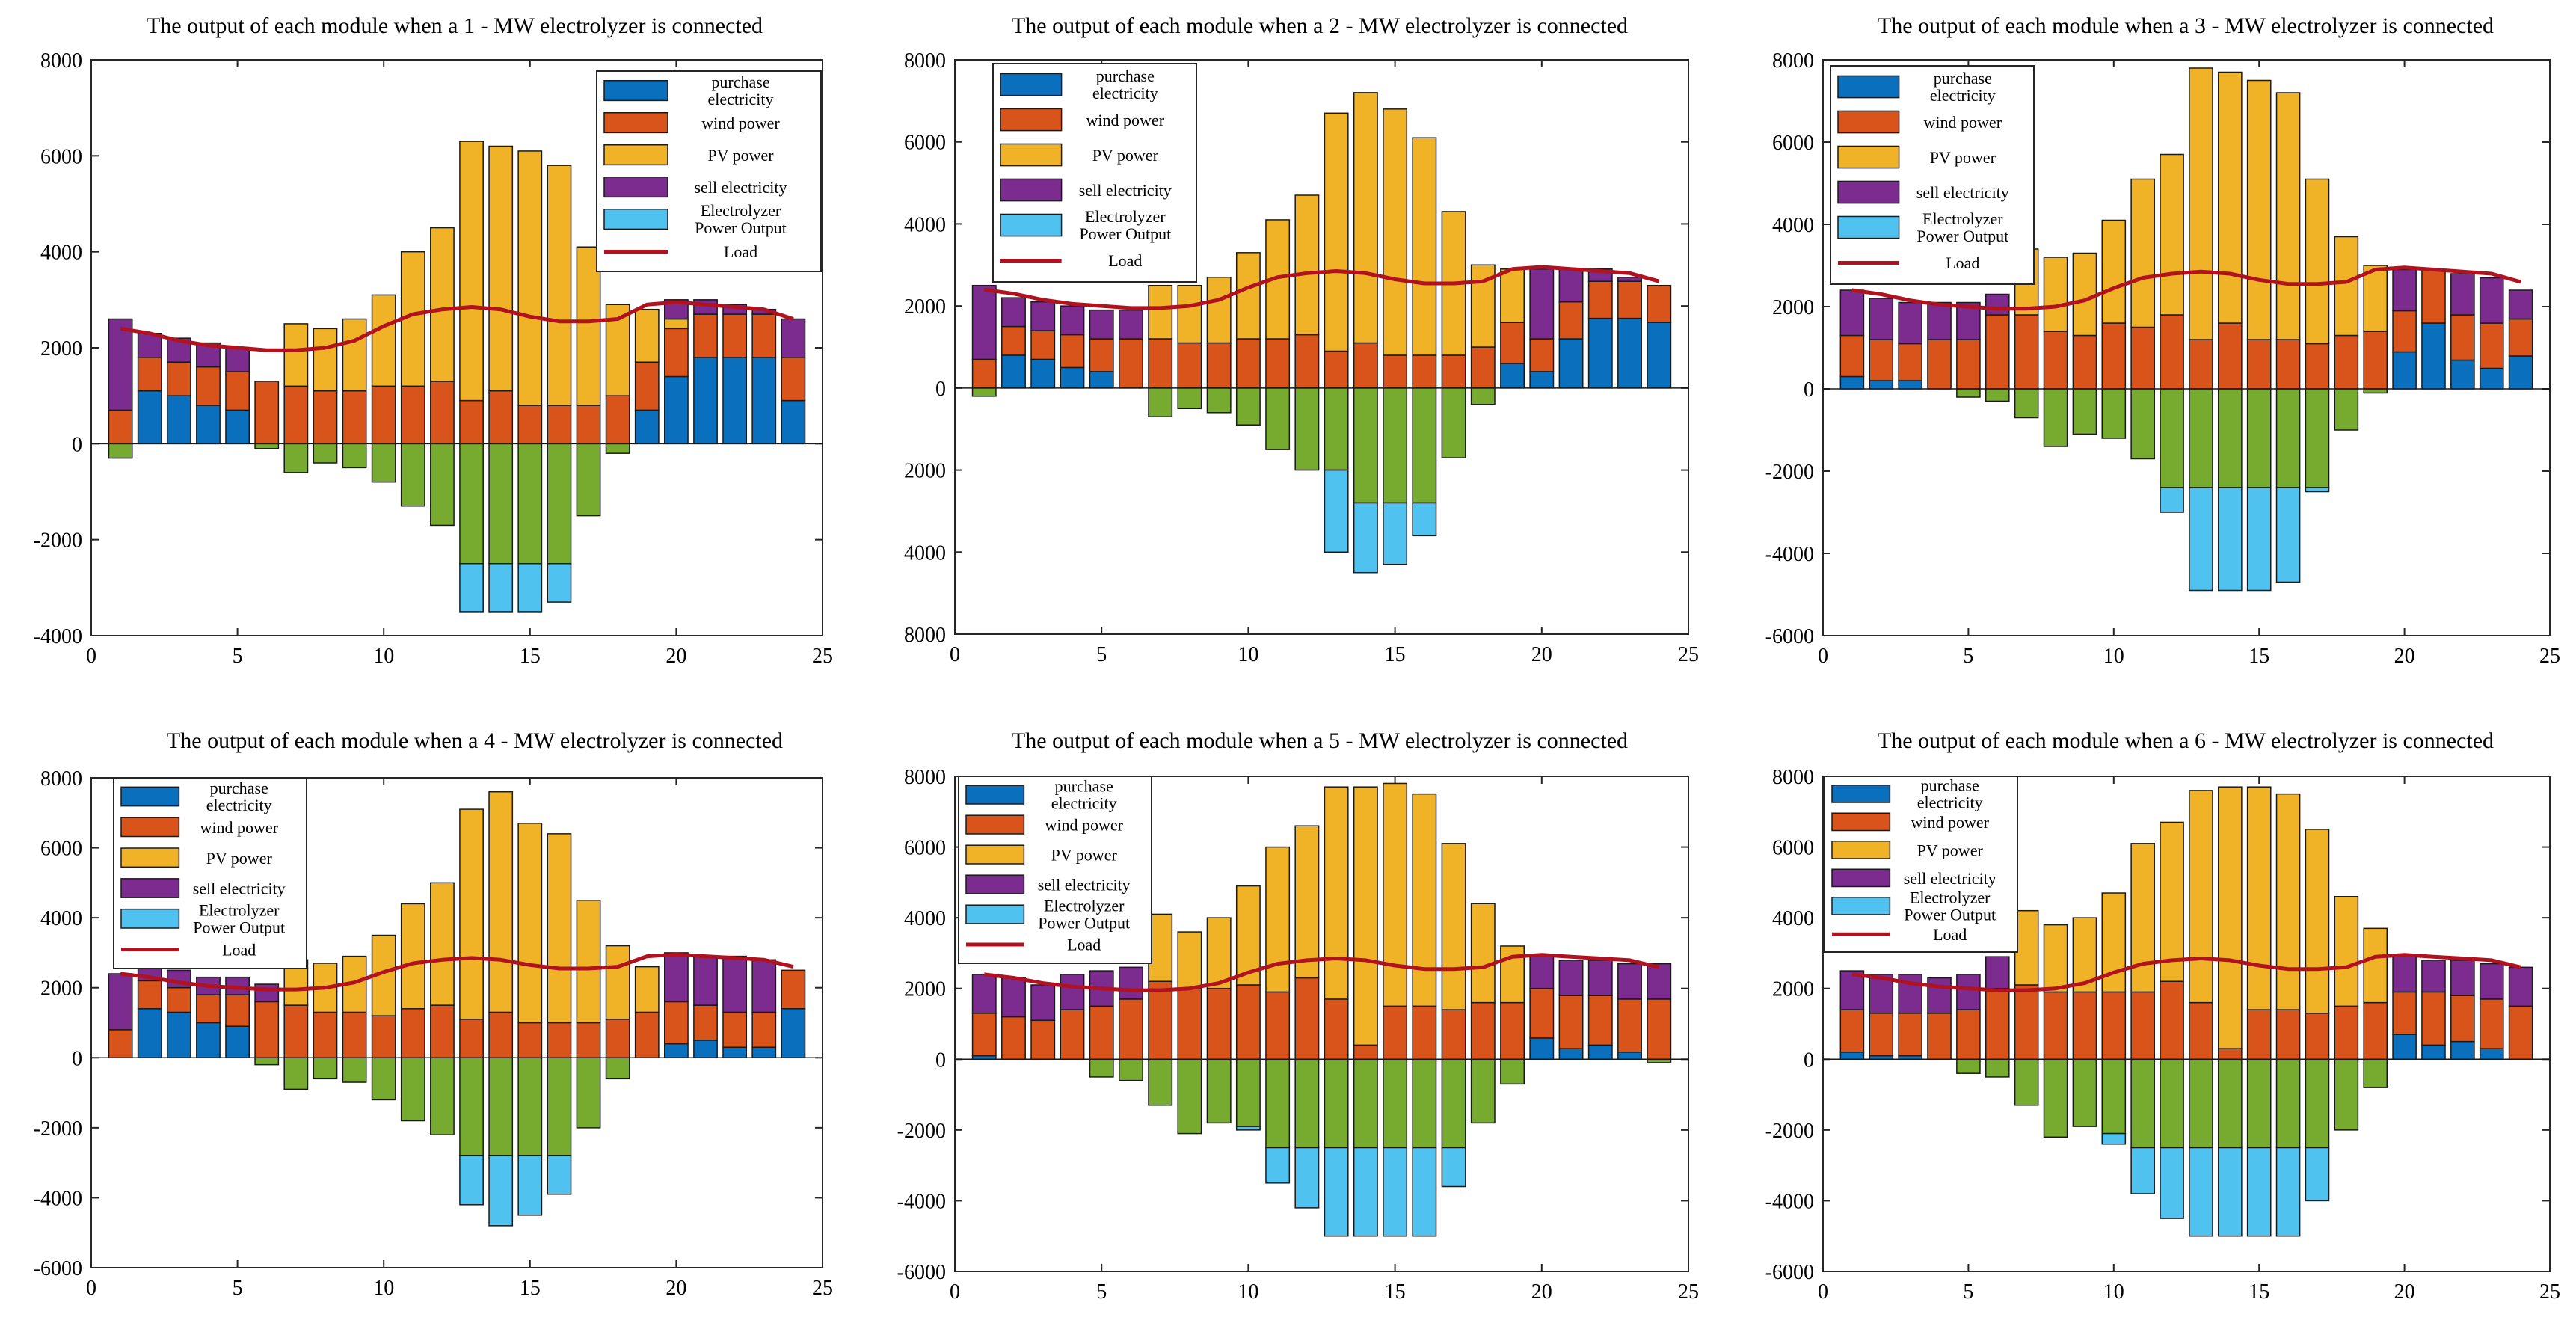 The image size is (2576, 1326). Describe the element at coordinates (1861, 794) in the screenshot. I see `legend-swatch-purchase` at that location.